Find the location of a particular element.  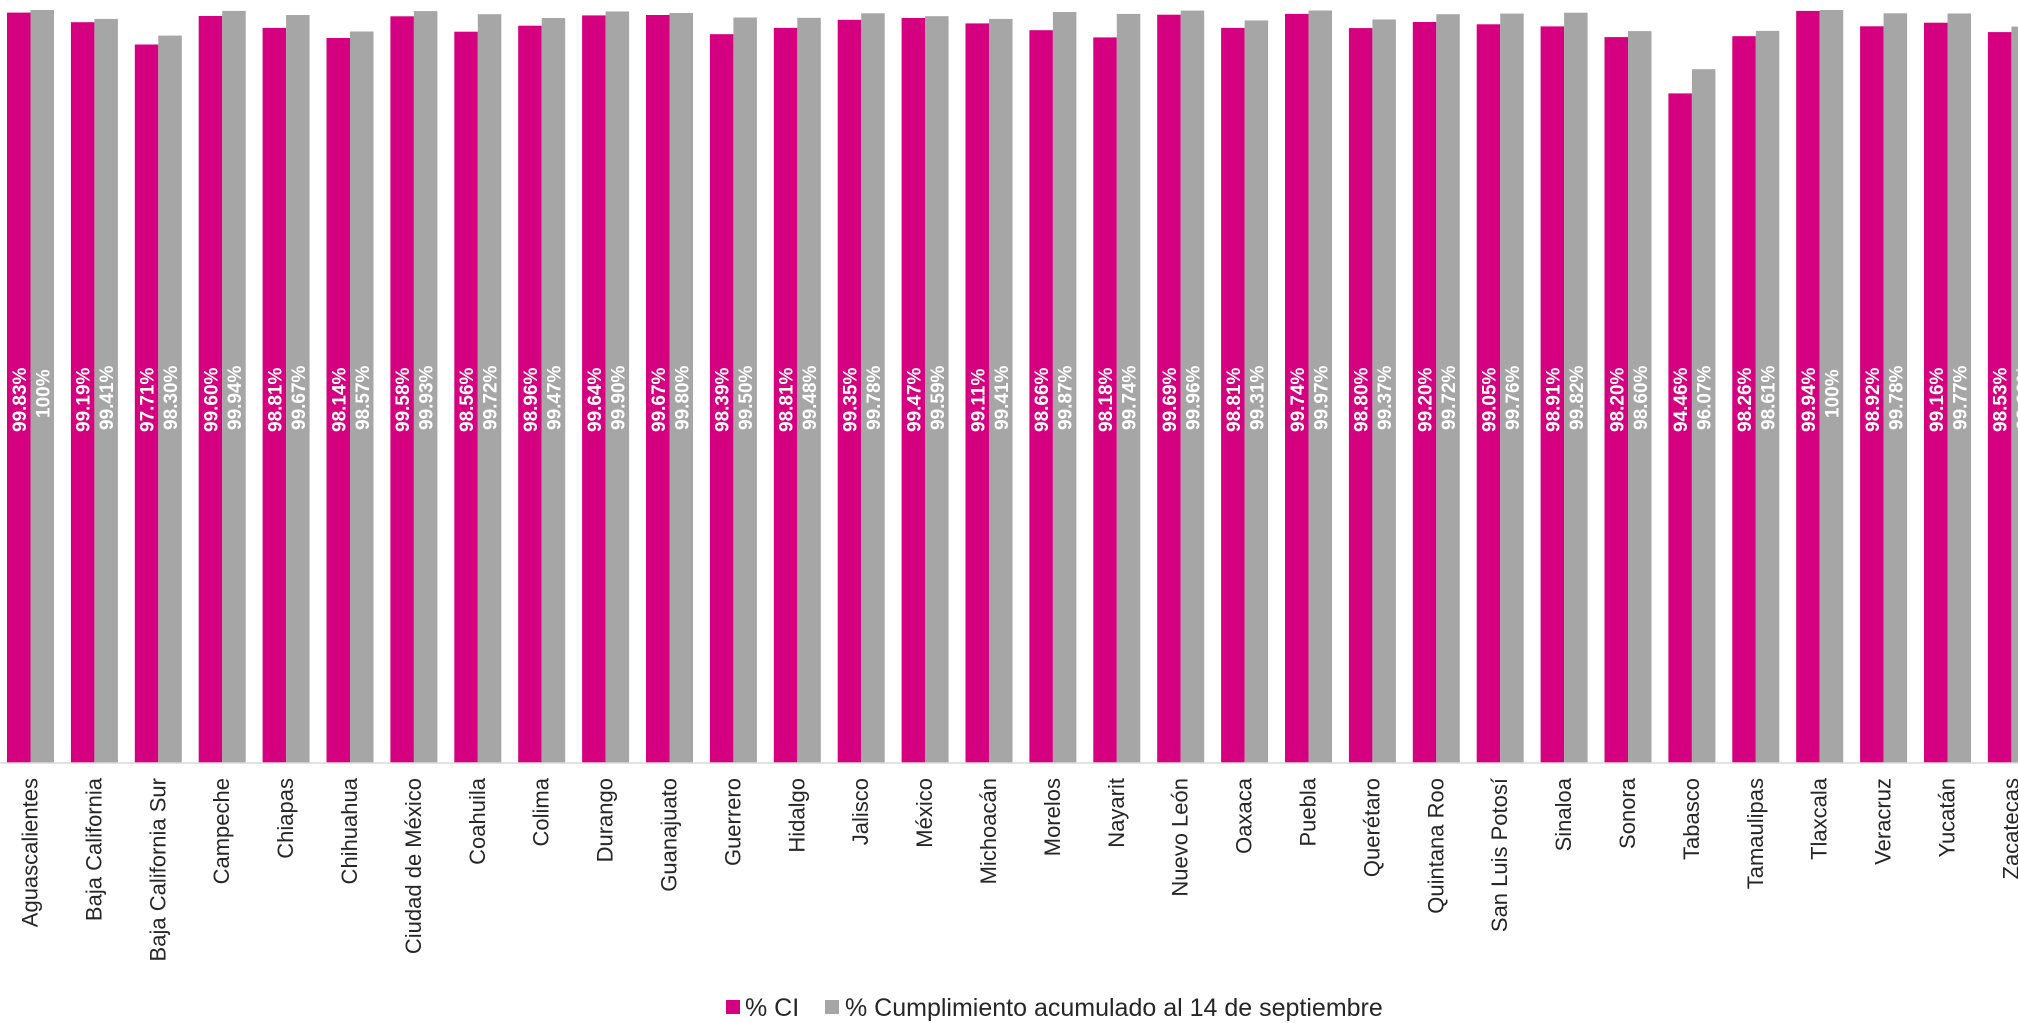

bar-ci-sinaloa is located at coordinates (1552, 394).